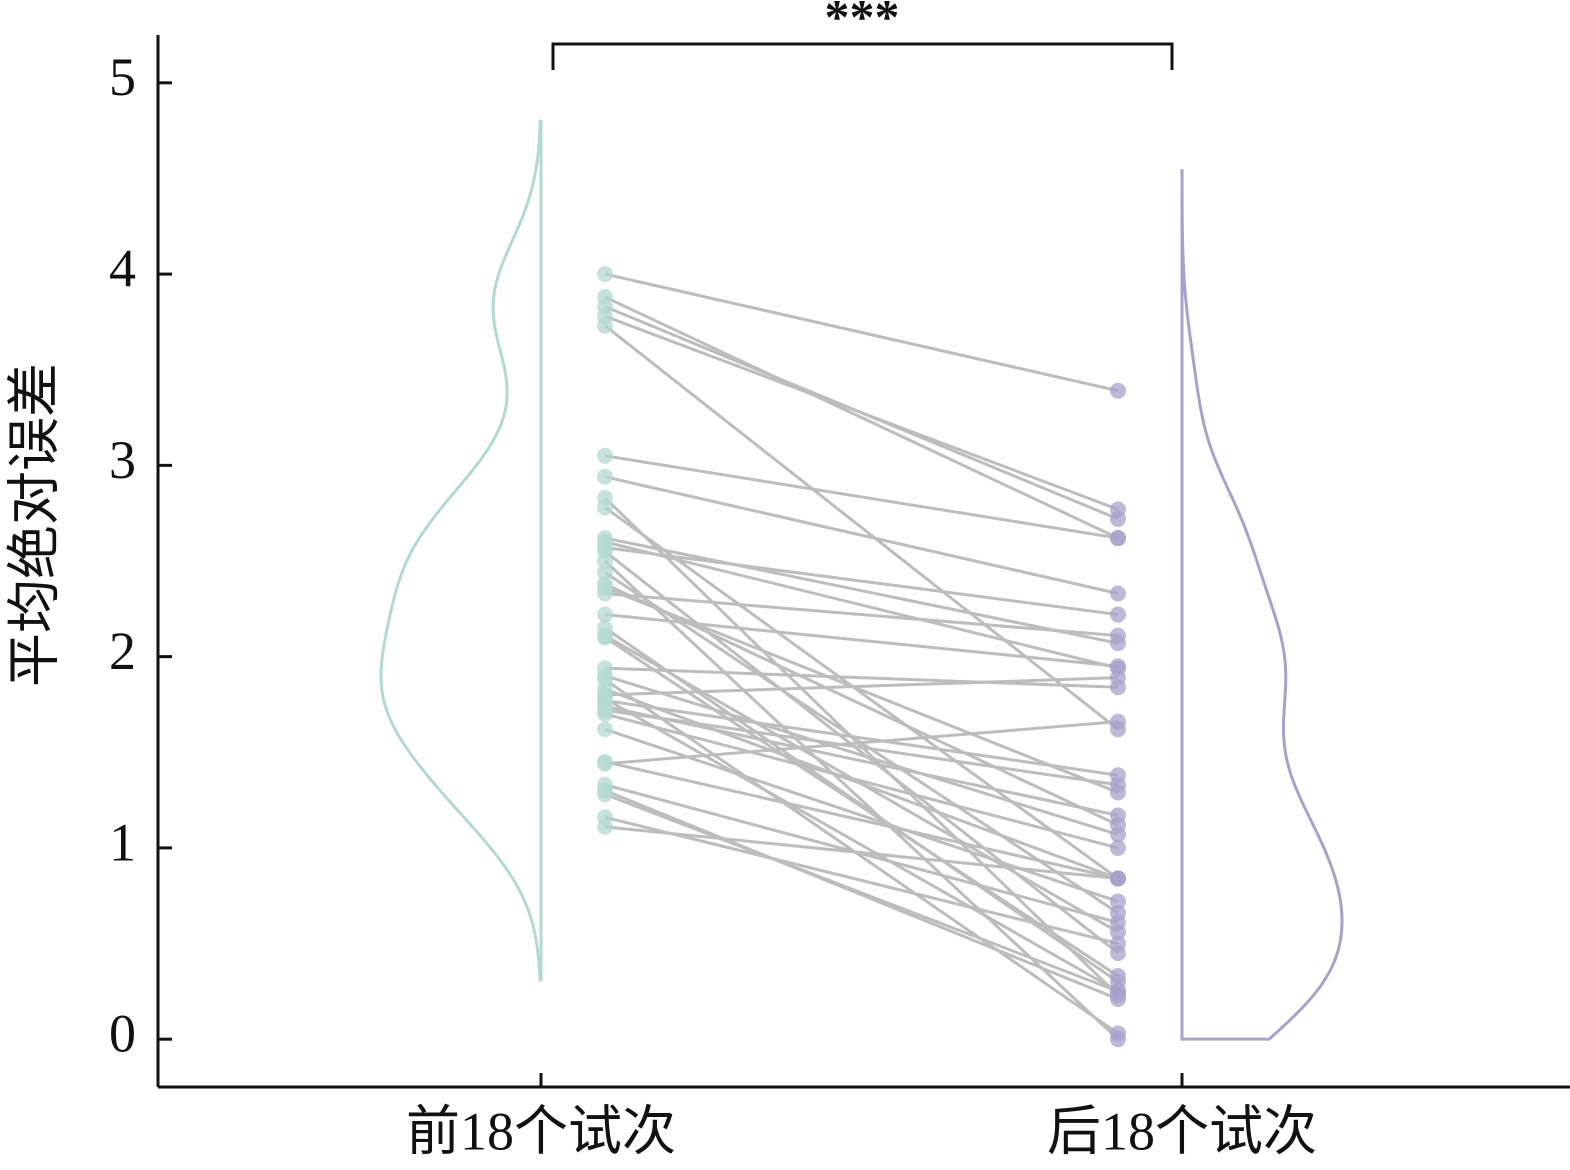 The image size is (1570, 1170). What do you see at coordinates (541, 1131) in the screenshot?
I see `x-tick-label: 前18个试次` at bounding box center [541, 1131].